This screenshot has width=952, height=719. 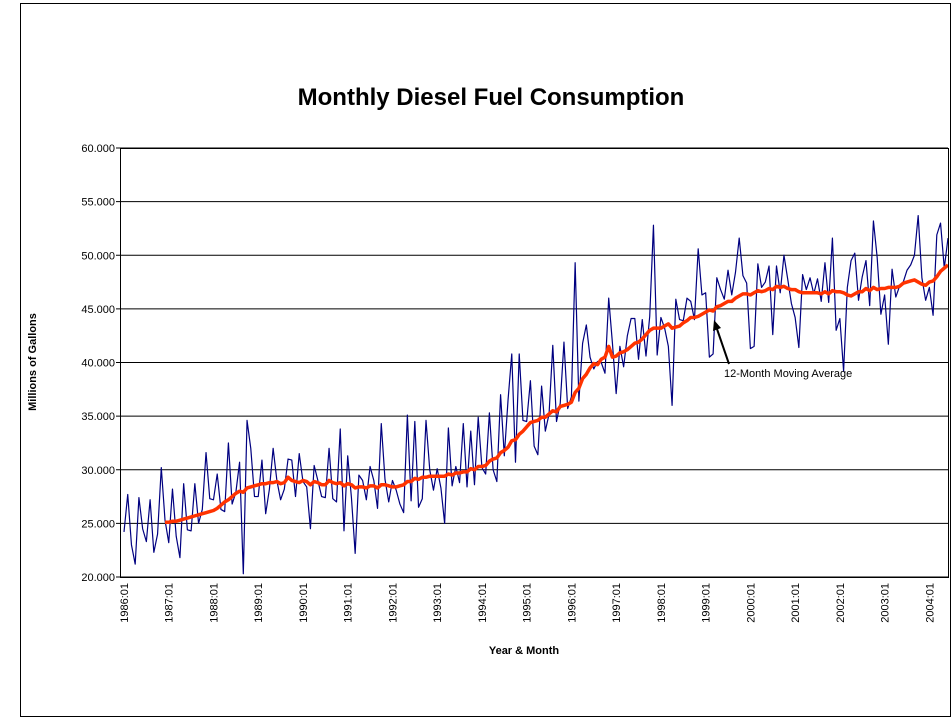 What do you see at coordinates (572, 603) in the screenshot?
I see `x-tick-label: 1996:01` at bounding box center [572, 603].